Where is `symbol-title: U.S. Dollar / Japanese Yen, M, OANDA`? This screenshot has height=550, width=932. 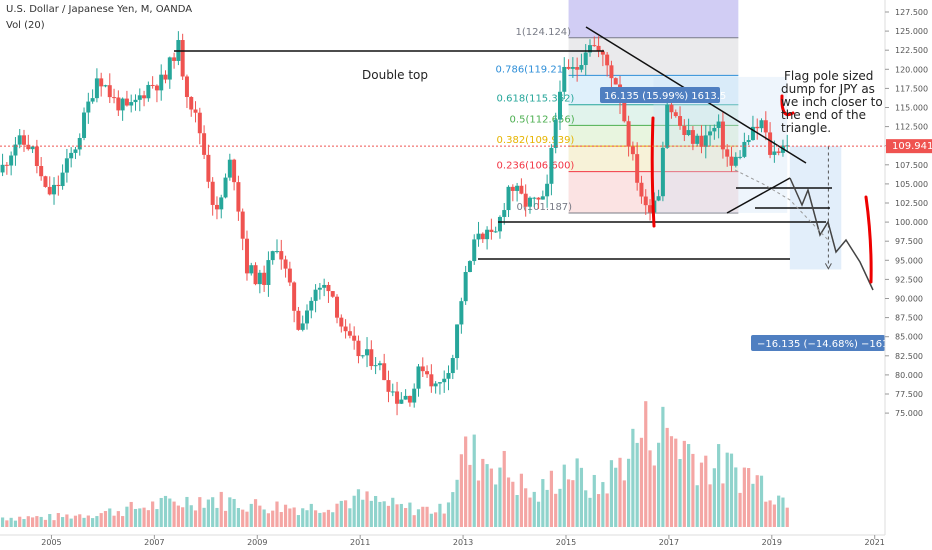 symbol-title: U.S. Dollar / Japanese Yen, M, OANDA is located at coordinates (99, 9).